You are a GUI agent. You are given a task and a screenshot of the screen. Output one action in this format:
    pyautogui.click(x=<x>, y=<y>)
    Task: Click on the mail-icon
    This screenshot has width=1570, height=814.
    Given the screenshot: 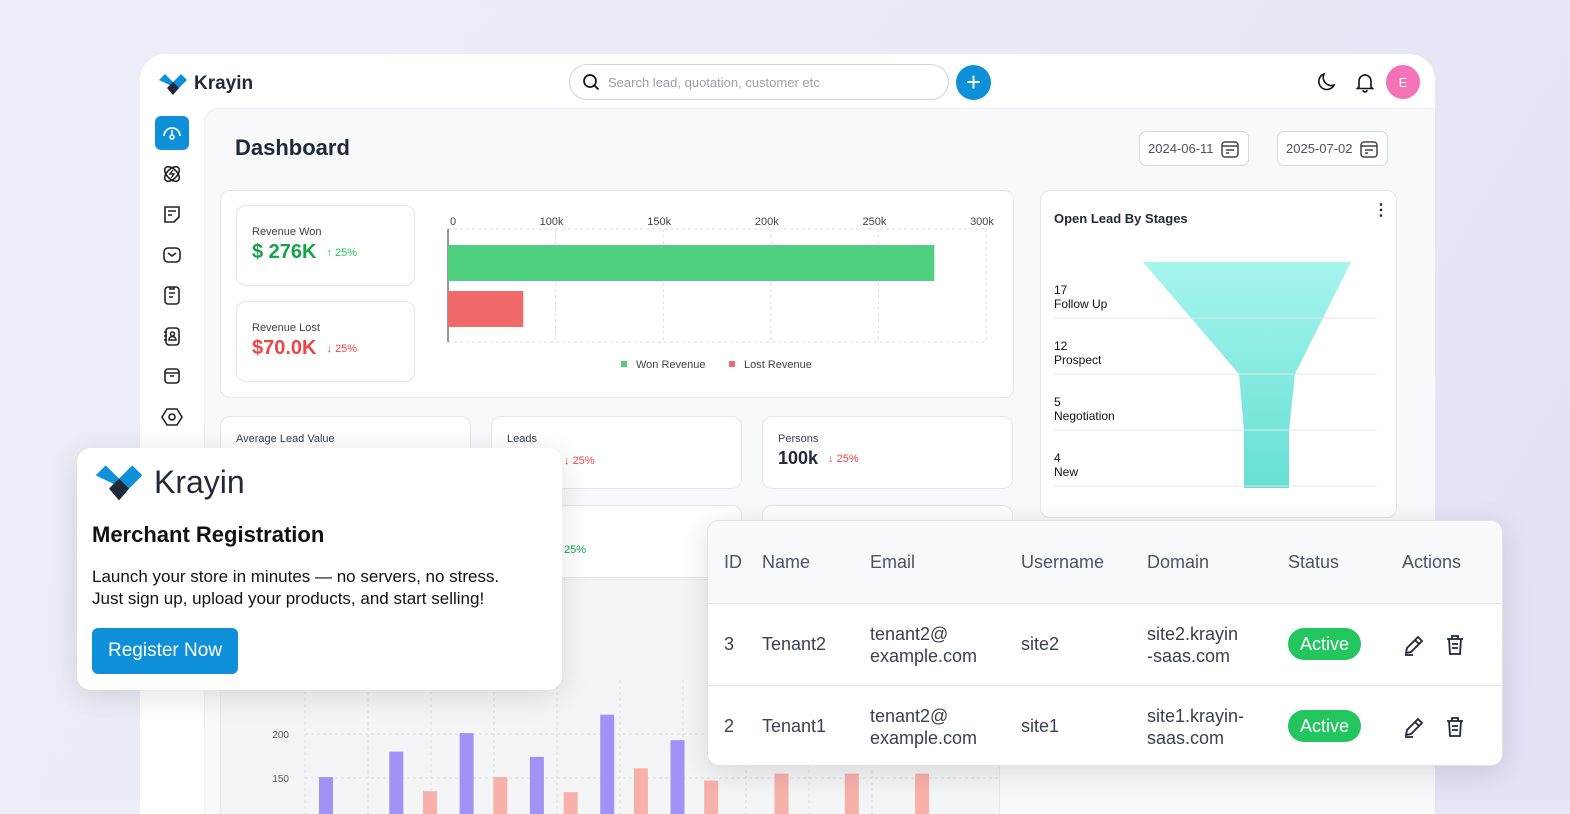 What is the action you would take?
    pyautogui.click(x=172, y=254)
    